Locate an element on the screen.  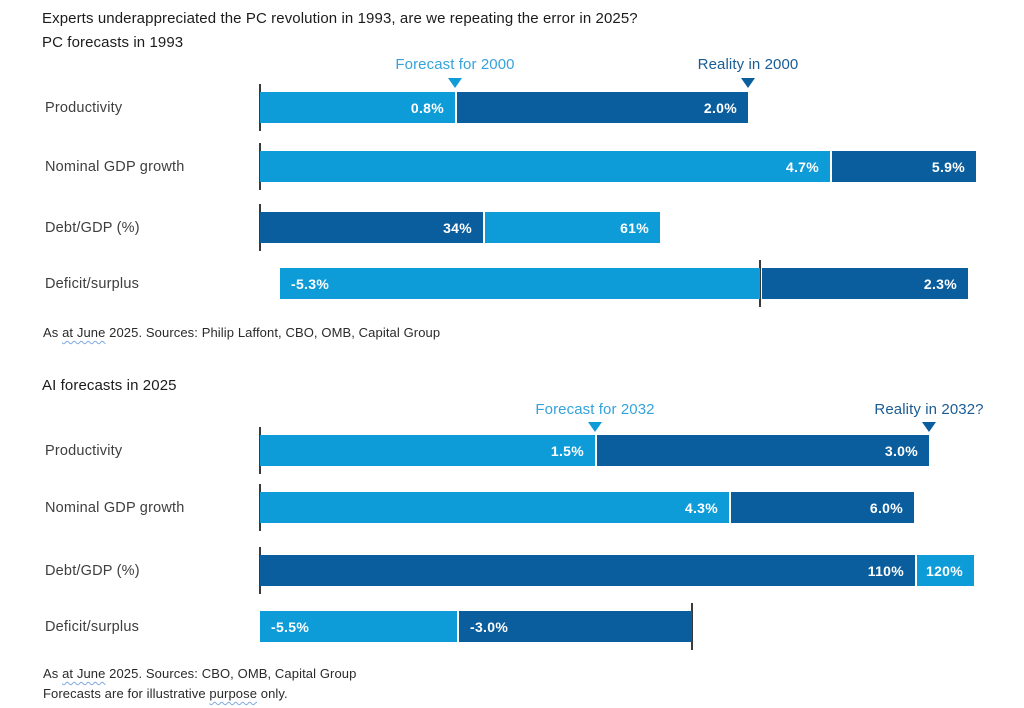
bar-reality-segment: 2.0% is located at coordinates (602, 107).